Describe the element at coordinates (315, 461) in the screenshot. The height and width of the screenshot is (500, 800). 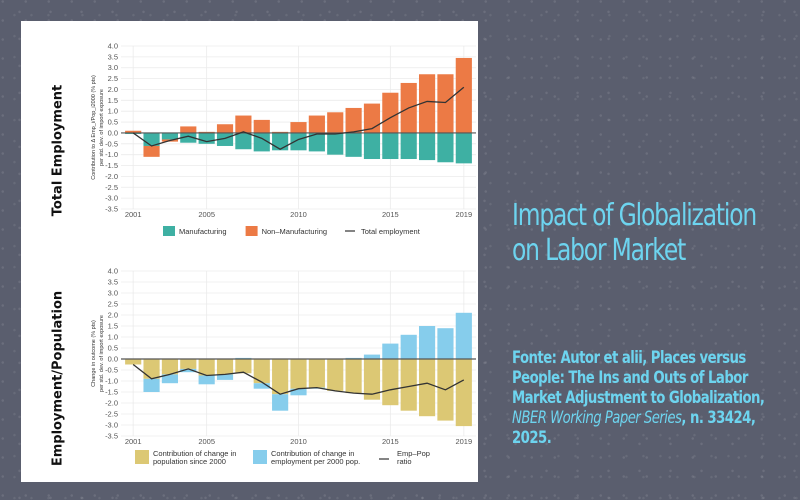
I see `legend-label-line2: employment per 2000 pop.` at that location.